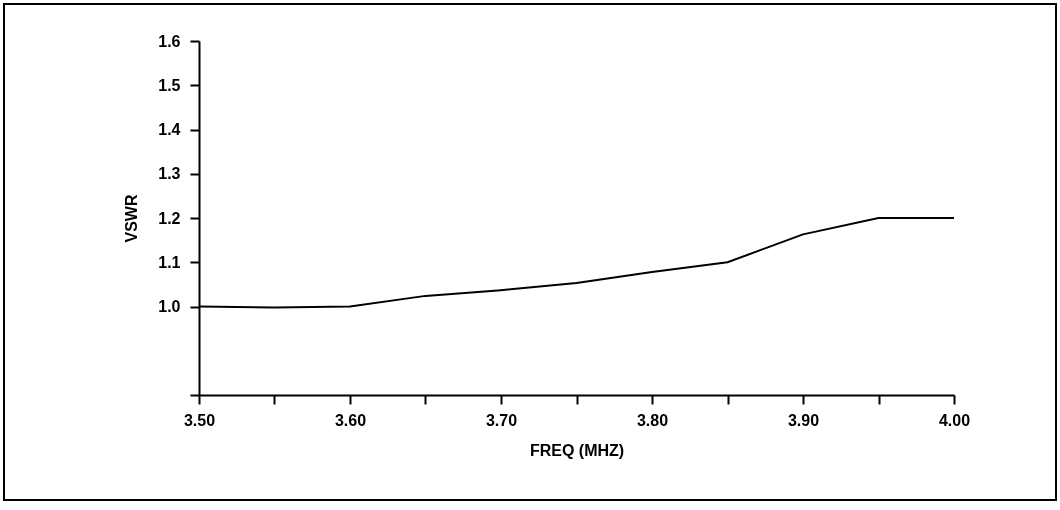 The image size is (1060, 510). Describe the element at coordinates (169, 41) in the screenshot. I see `y-tick-label: 1.6` at that location.